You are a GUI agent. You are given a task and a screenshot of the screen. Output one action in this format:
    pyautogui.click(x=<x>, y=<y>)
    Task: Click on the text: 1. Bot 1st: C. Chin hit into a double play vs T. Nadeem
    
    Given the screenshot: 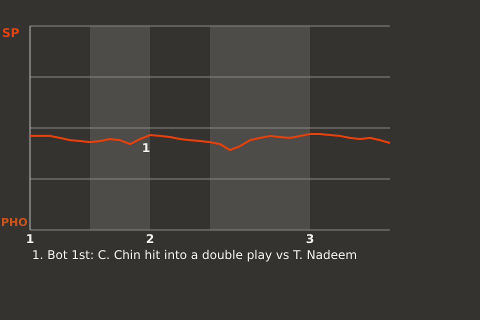 What is the action you would take?
    pyautogui.click(x=195, y=255)
    